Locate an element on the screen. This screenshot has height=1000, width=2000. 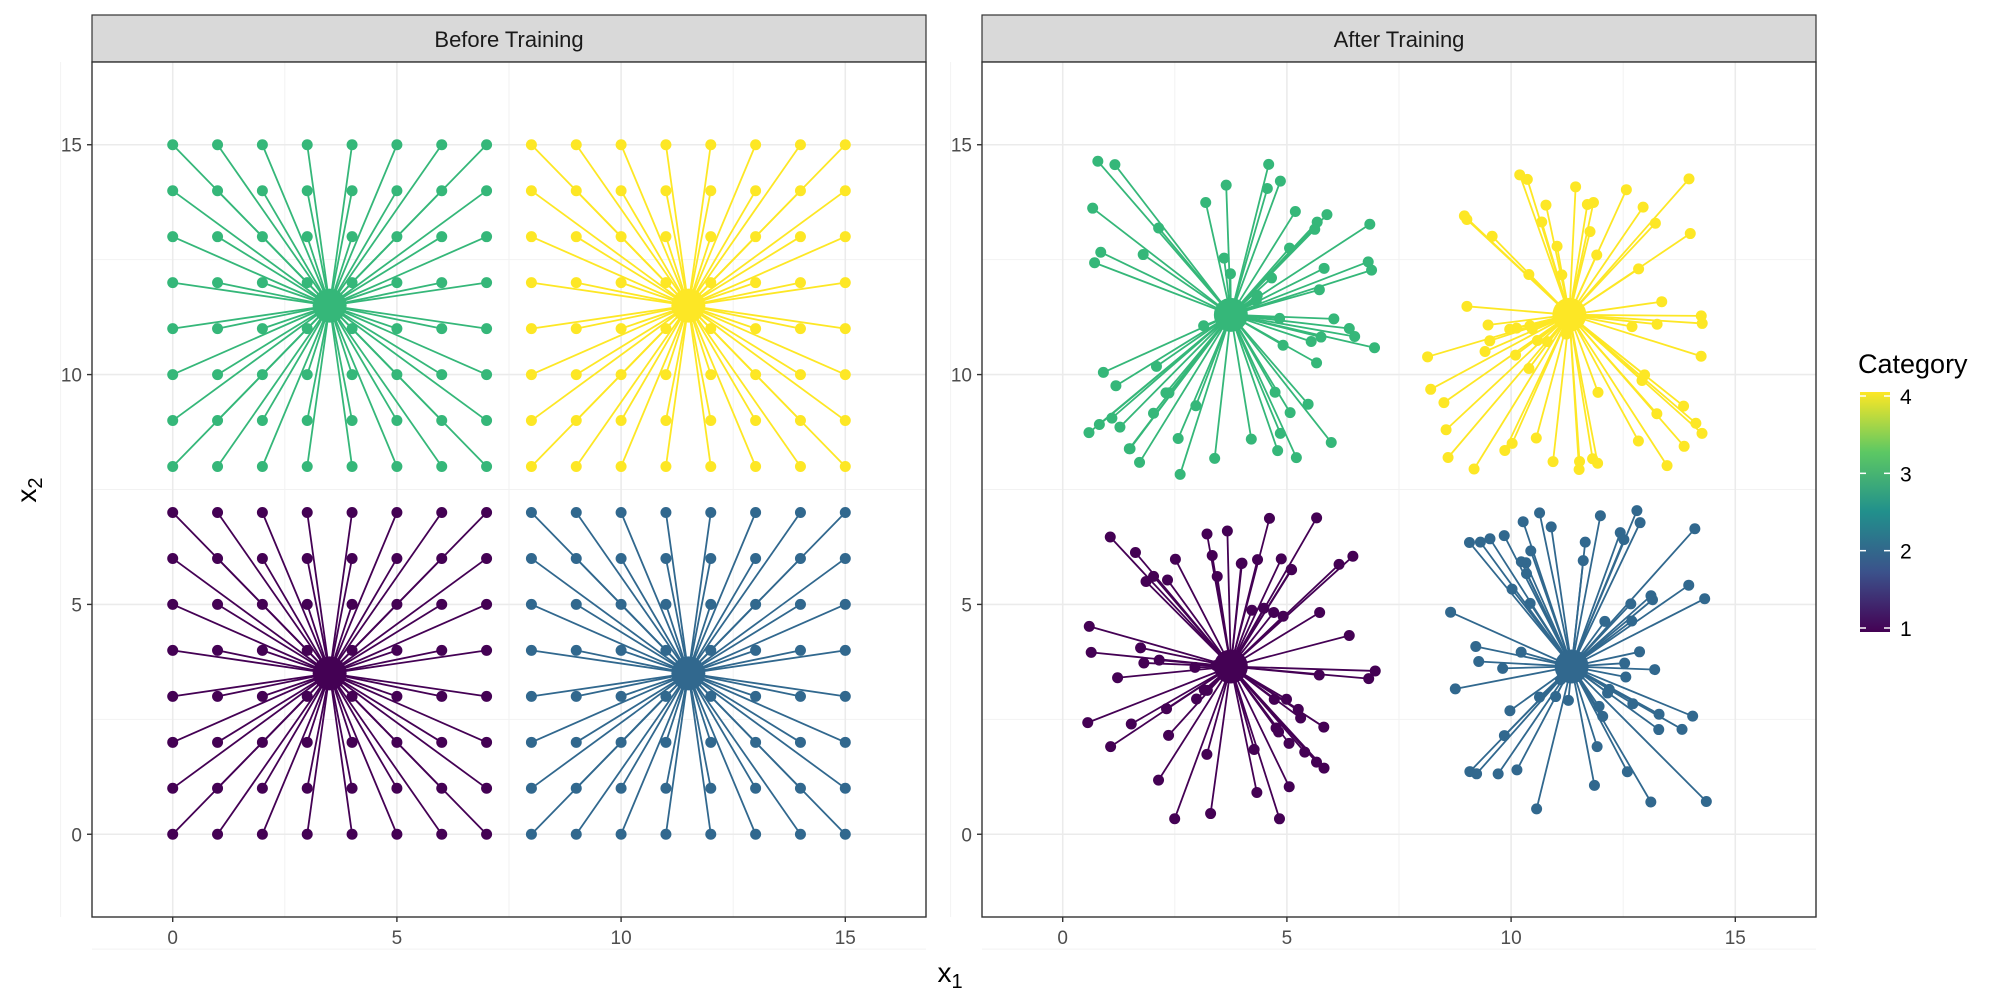
centroid-point is located at coordinates (688, 673).